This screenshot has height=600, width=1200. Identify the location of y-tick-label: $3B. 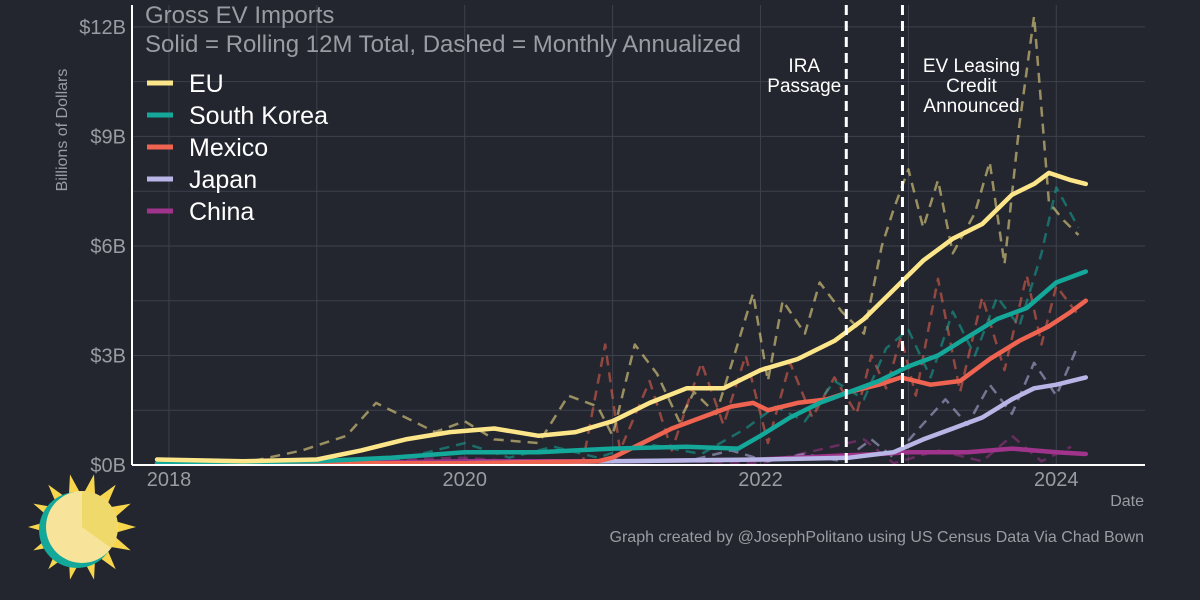
(108, 356).